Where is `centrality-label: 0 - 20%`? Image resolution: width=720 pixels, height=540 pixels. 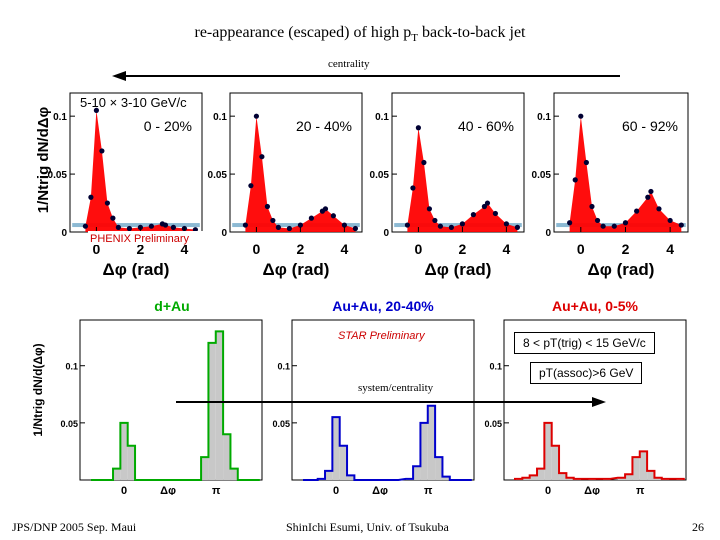
centrality-label: 0 - 20% is located at coordinates (168, 126).